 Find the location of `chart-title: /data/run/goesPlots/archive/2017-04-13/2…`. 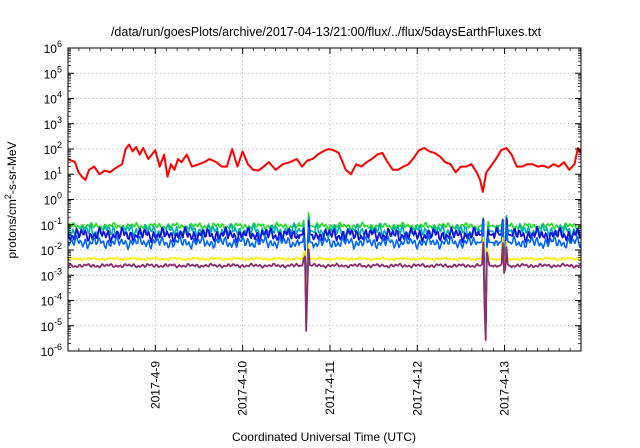

chart-title: /data/run/goesPlots/archive/2017-04-13/2… is located at coordinates (326, 32).